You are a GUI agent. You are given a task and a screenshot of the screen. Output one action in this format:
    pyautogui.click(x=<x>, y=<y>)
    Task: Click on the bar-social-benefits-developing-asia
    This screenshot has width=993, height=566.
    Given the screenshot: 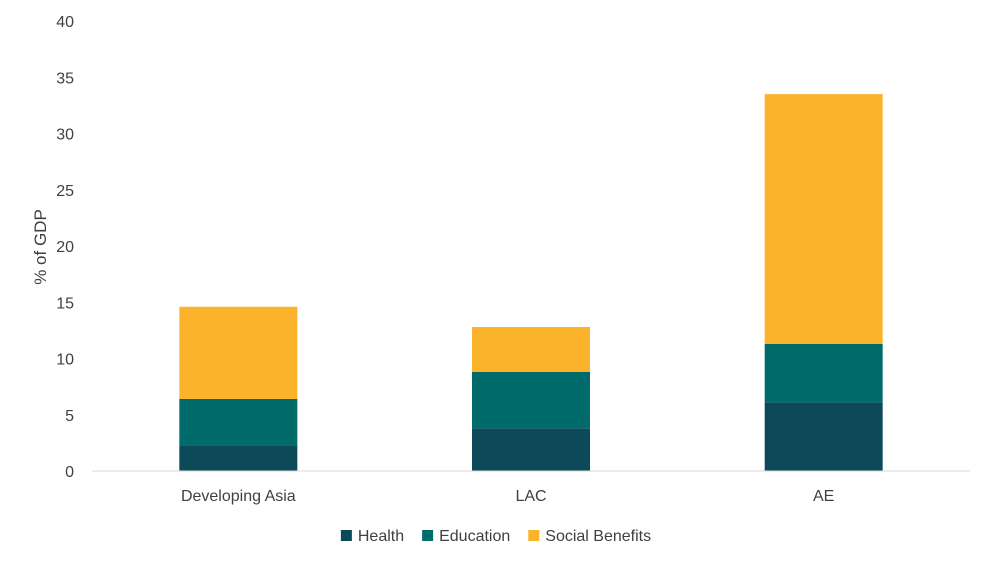 What is the action you would take?
    pyautogui.click(x=238, y=352)
    